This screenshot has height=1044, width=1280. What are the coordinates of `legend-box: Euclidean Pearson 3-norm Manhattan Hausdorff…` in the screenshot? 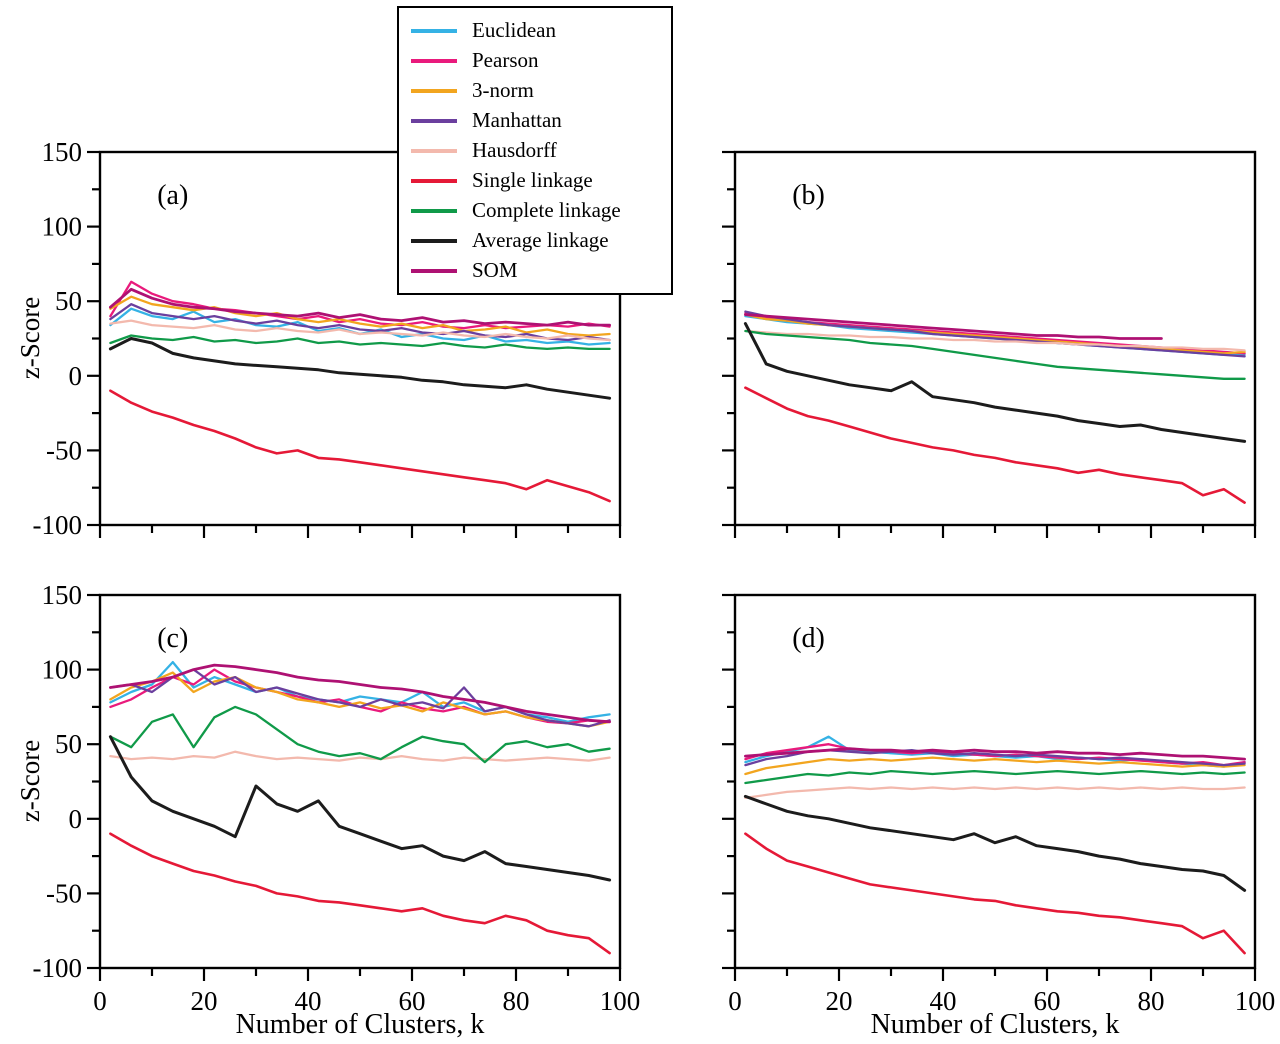 It's located at (535, 150).